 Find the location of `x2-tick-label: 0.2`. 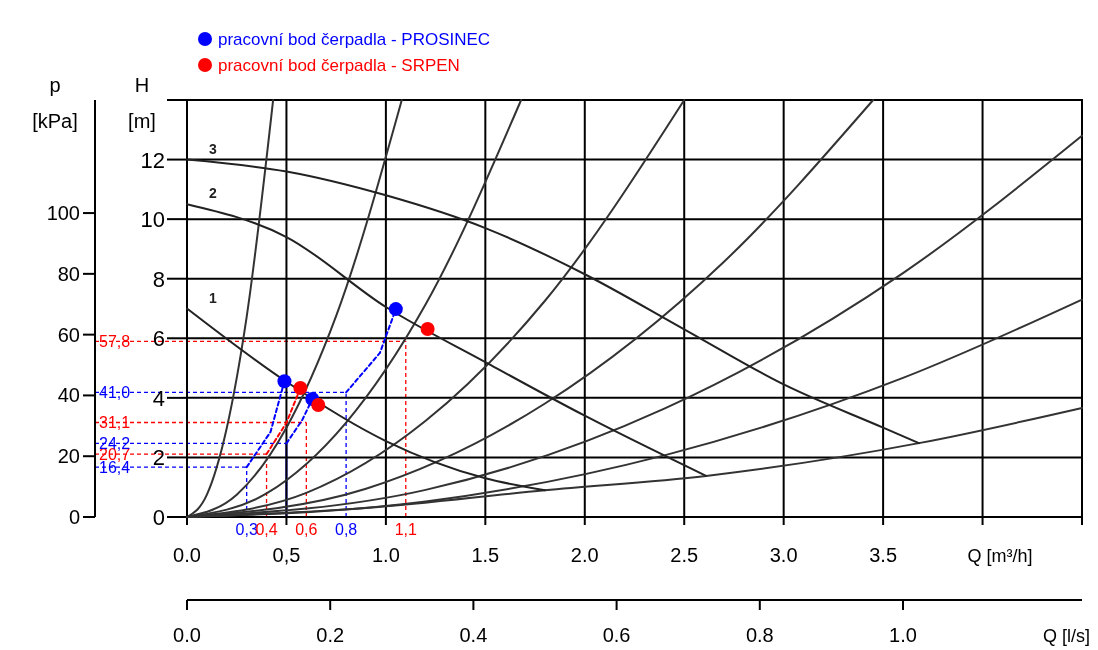

x2-tick-label: 0.2 is located at coordinates (330, 635).